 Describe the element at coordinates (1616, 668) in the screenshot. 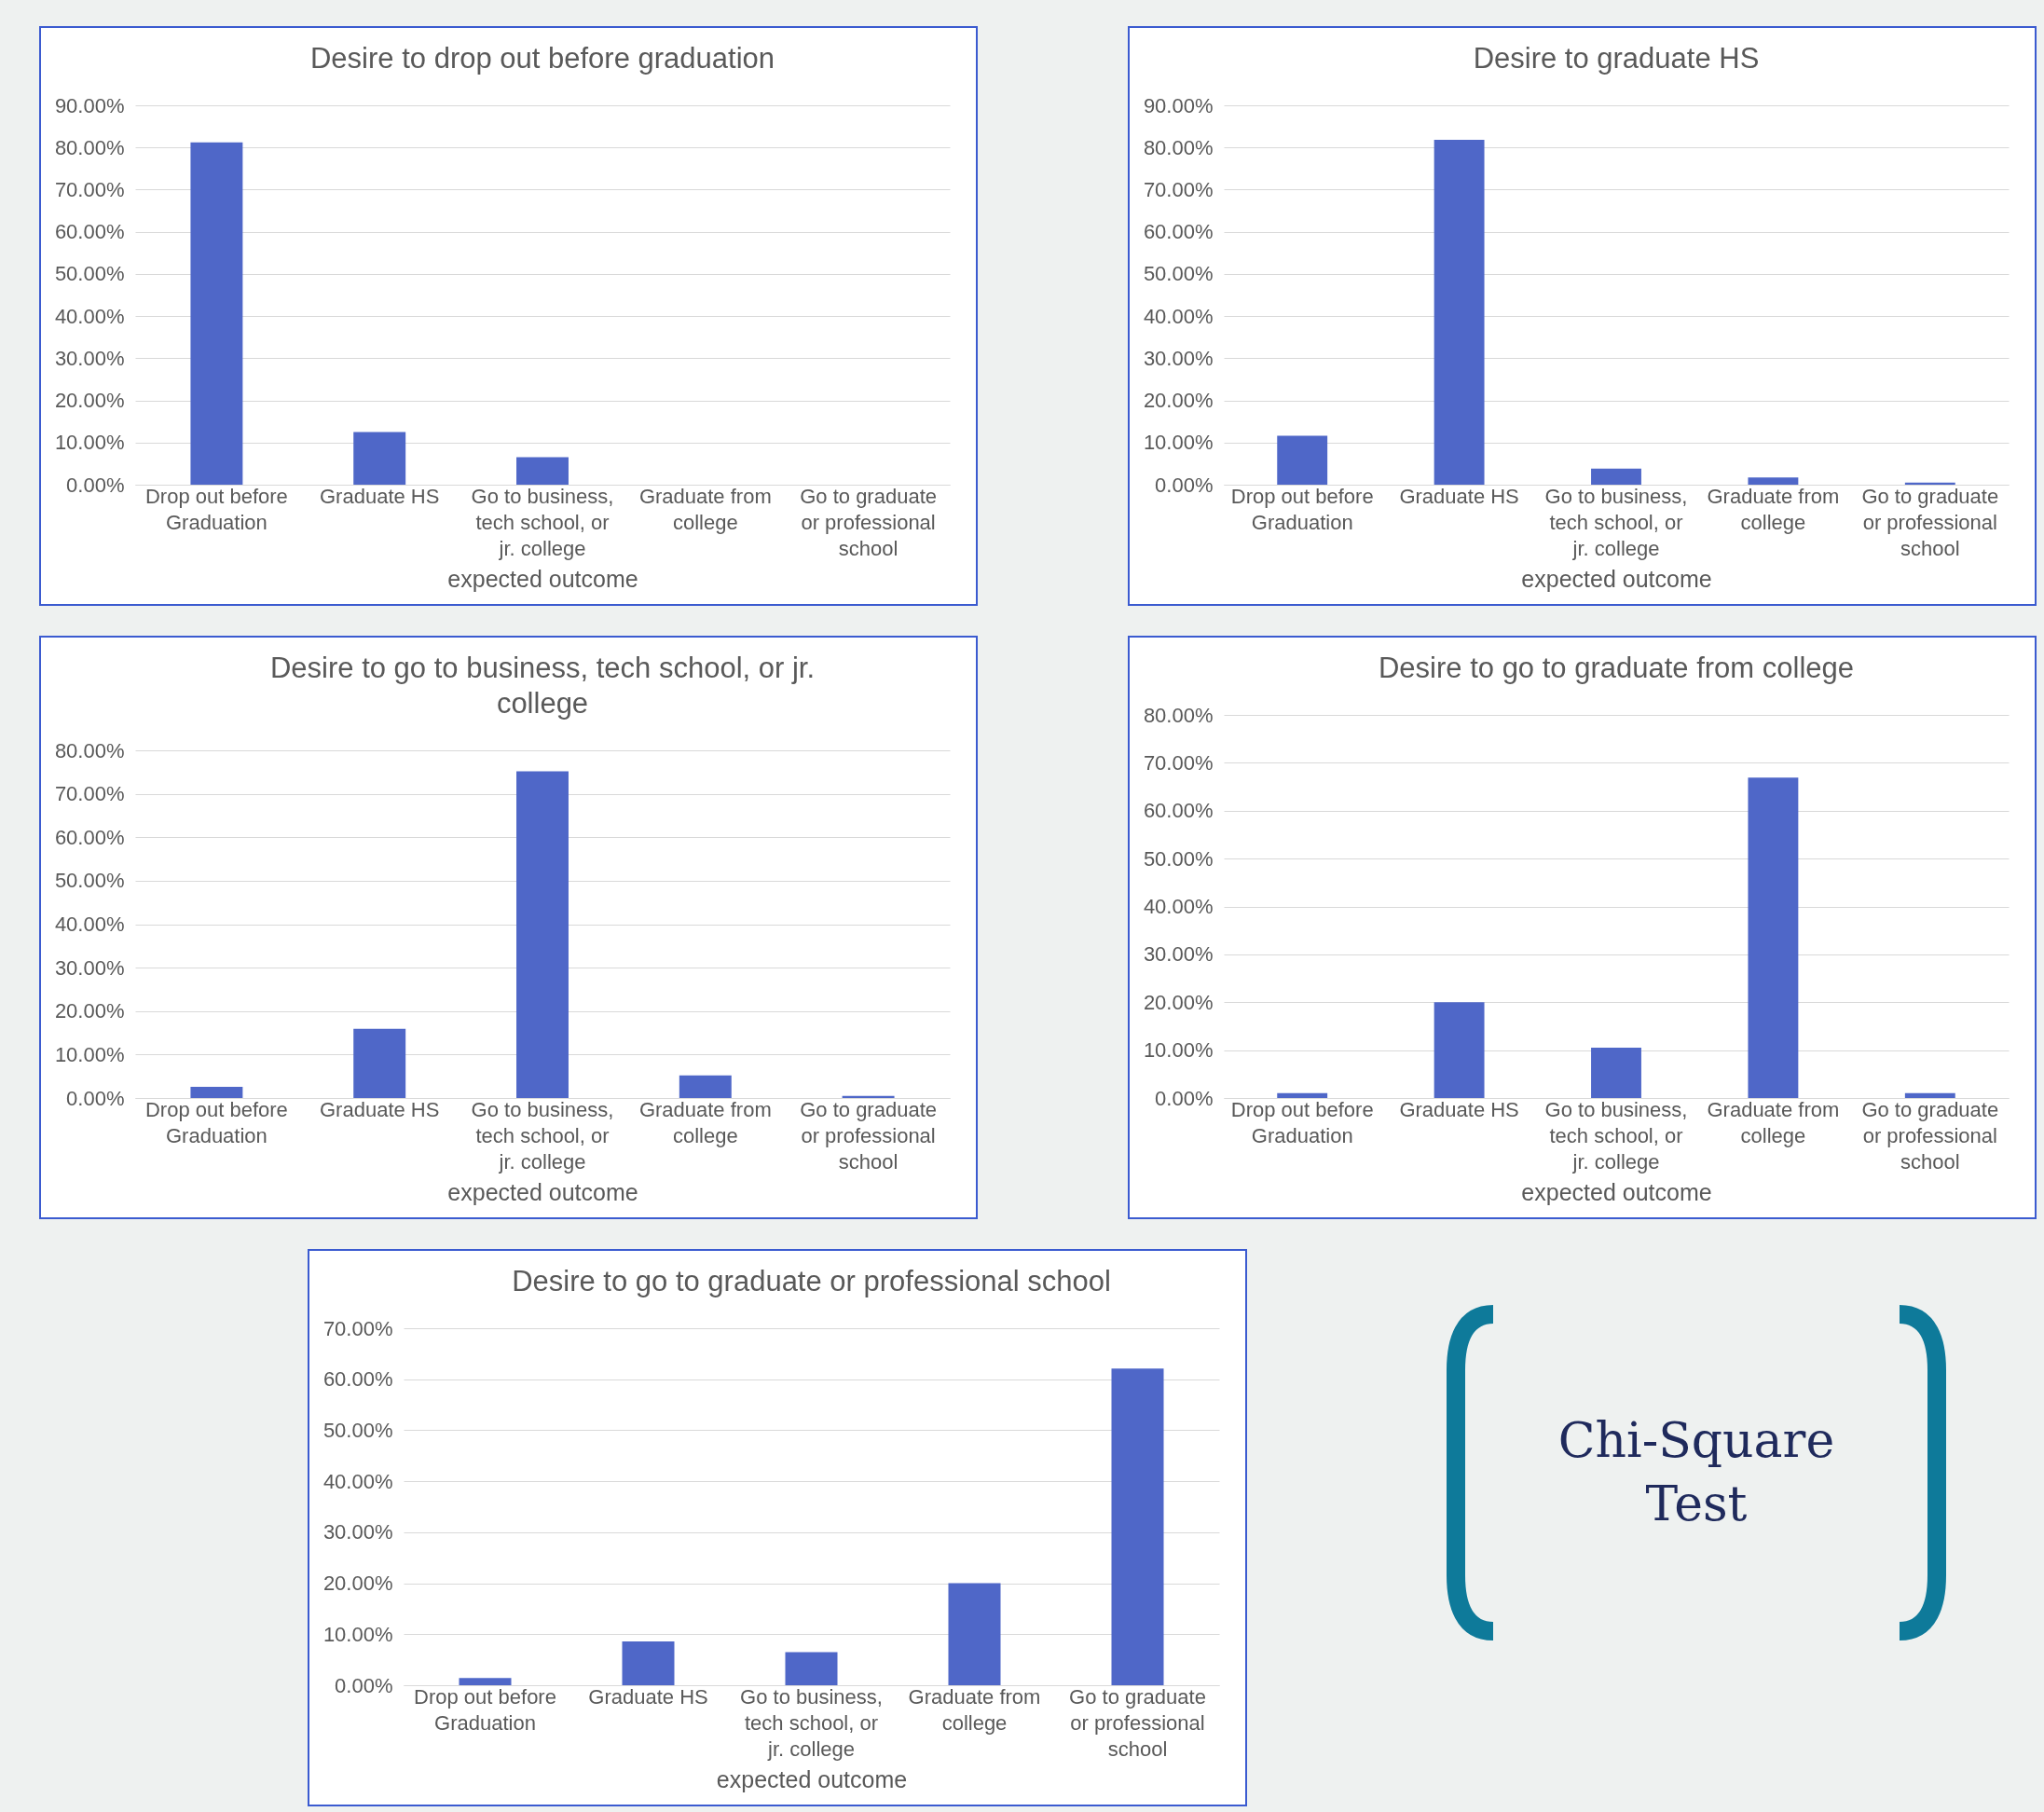

I see `chart-title: Desire to go to graduate from college` at that location.